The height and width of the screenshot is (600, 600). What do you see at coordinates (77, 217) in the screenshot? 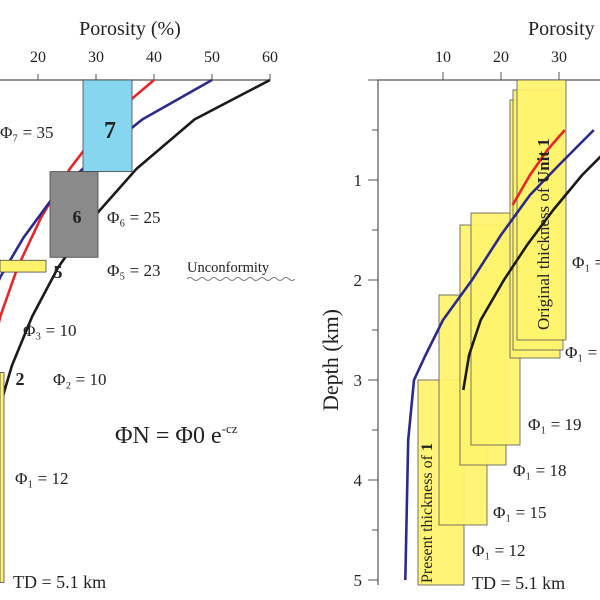
I see `unit-6-label: 6` at bounding box center [77, 217].